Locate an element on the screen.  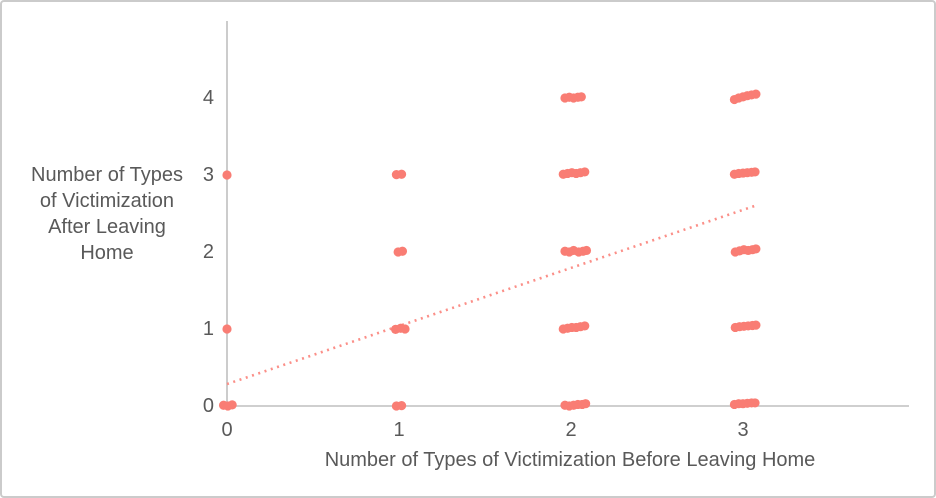
y-tick-label: 2 is located at coordinates (208, 252).